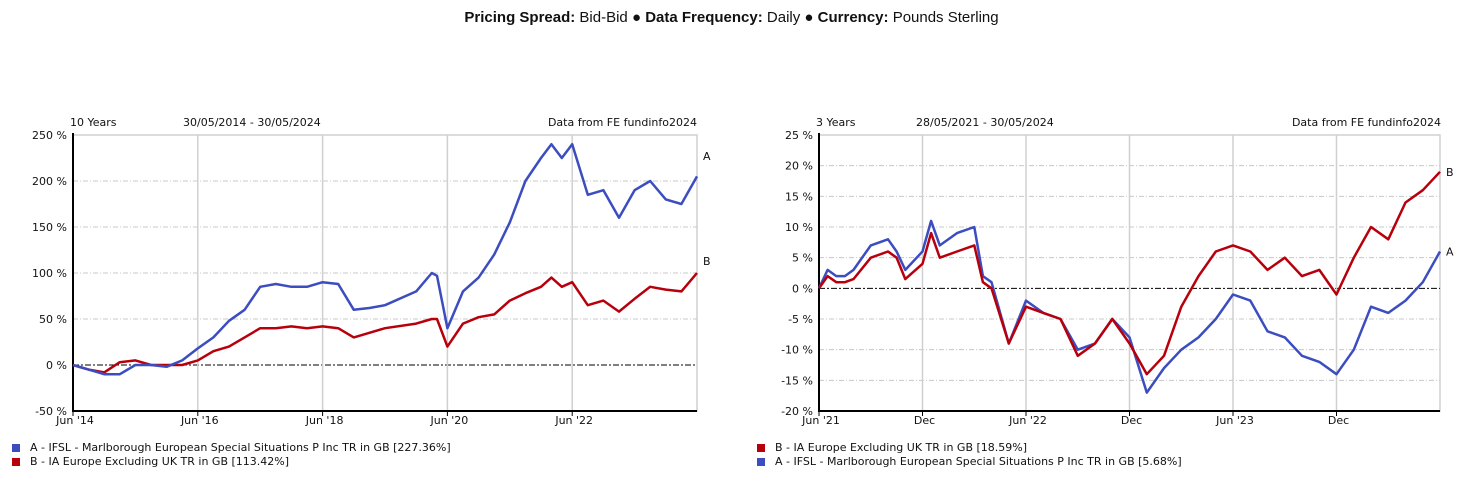 This screenshot has width=1463, height=502. I want to click on period-label: 3 Years, so click(836, 122).